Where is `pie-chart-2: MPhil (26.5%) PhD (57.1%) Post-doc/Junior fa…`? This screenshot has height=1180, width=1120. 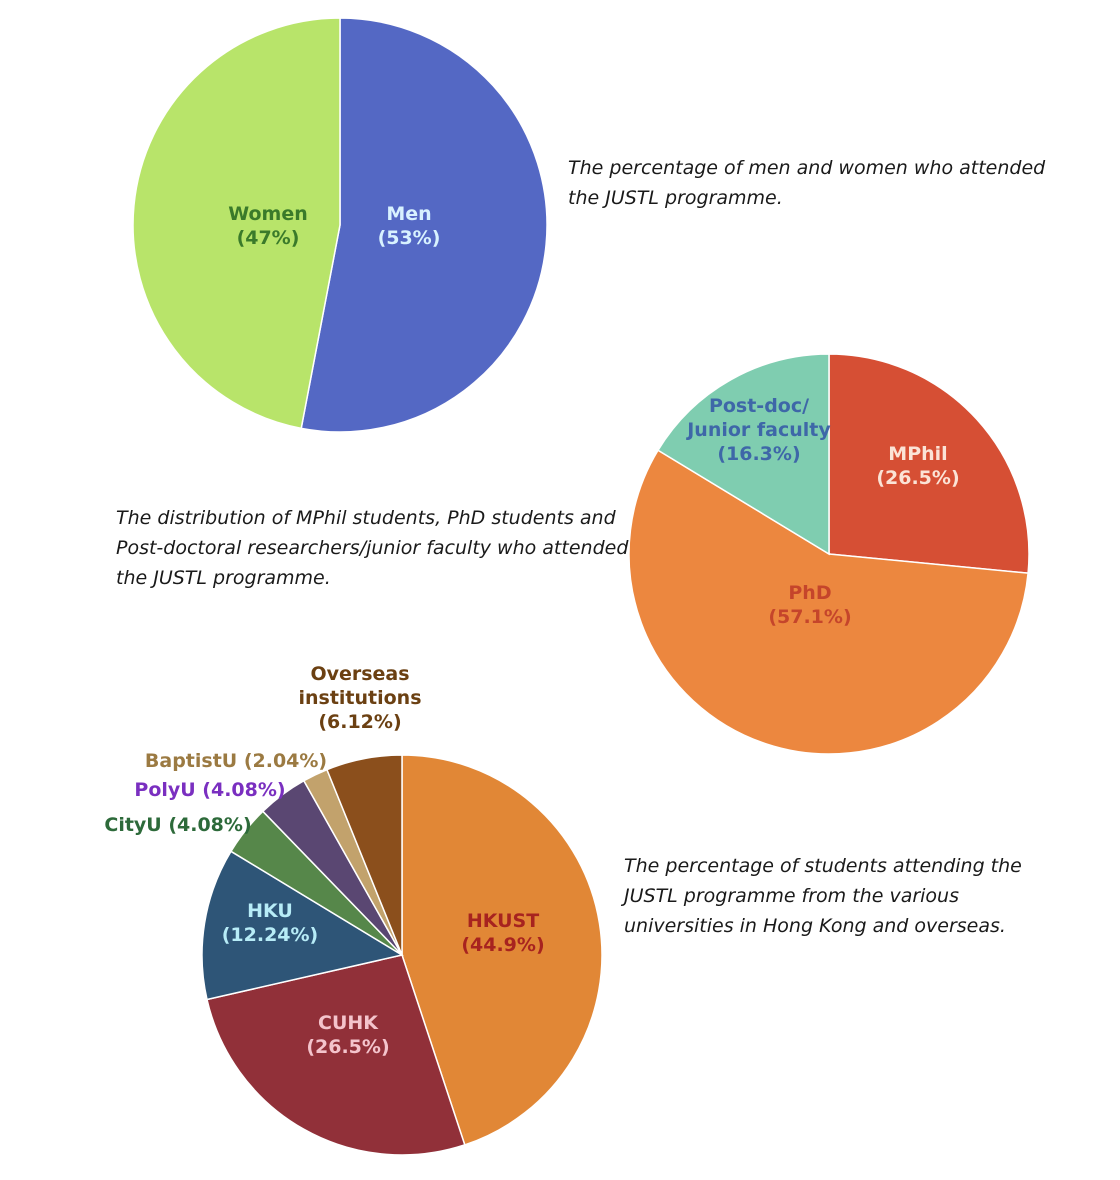 pie-chart-2: MPhil (26.5%) PhD (57.1%) Post-doc/Junior fa… is located at coordinates (829, 554).